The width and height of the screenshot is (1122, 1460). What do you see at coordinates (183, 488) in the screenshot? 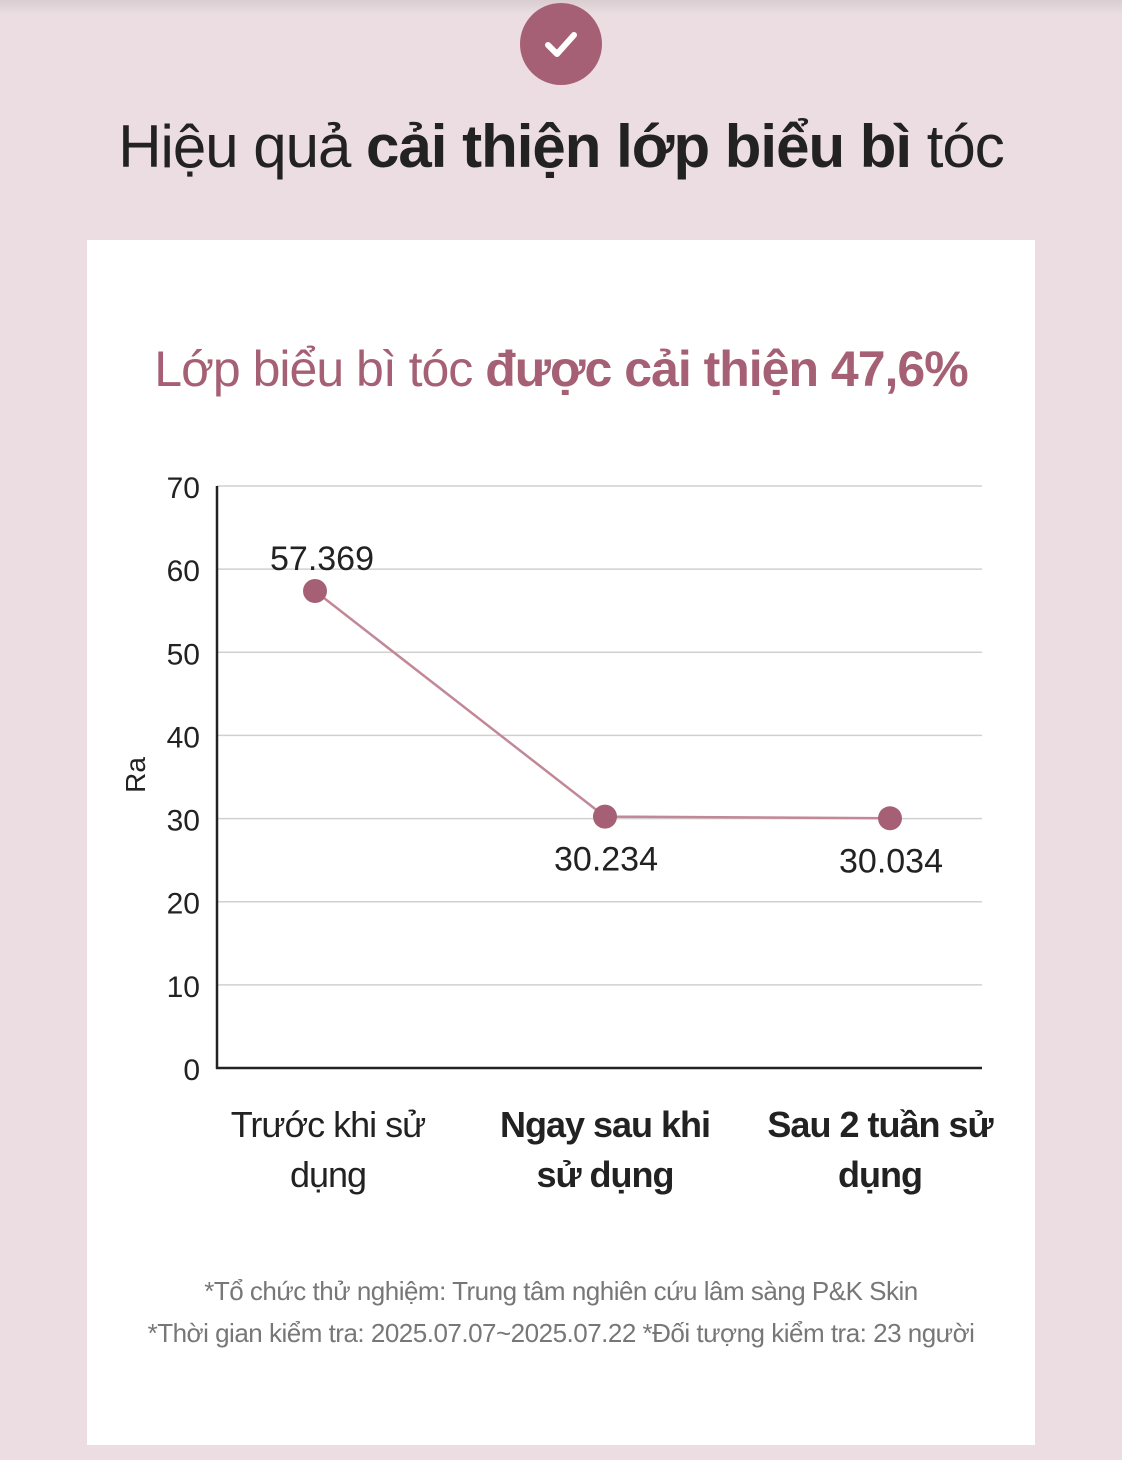
I see `y-tick-label: 70` at bounding box center [183, 488].